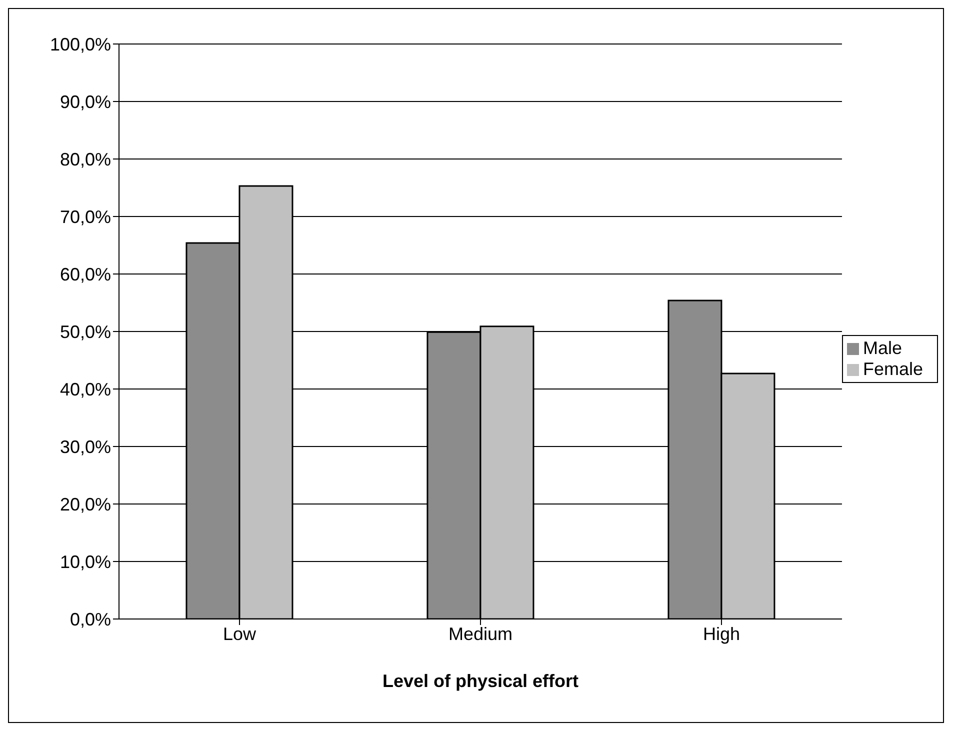 The width and height of the screenshot is (954, 733). What do you see at coordinates (721, 634) in the screenshot?
I see `x-tick-label: High` at bounding box center [721, 634].